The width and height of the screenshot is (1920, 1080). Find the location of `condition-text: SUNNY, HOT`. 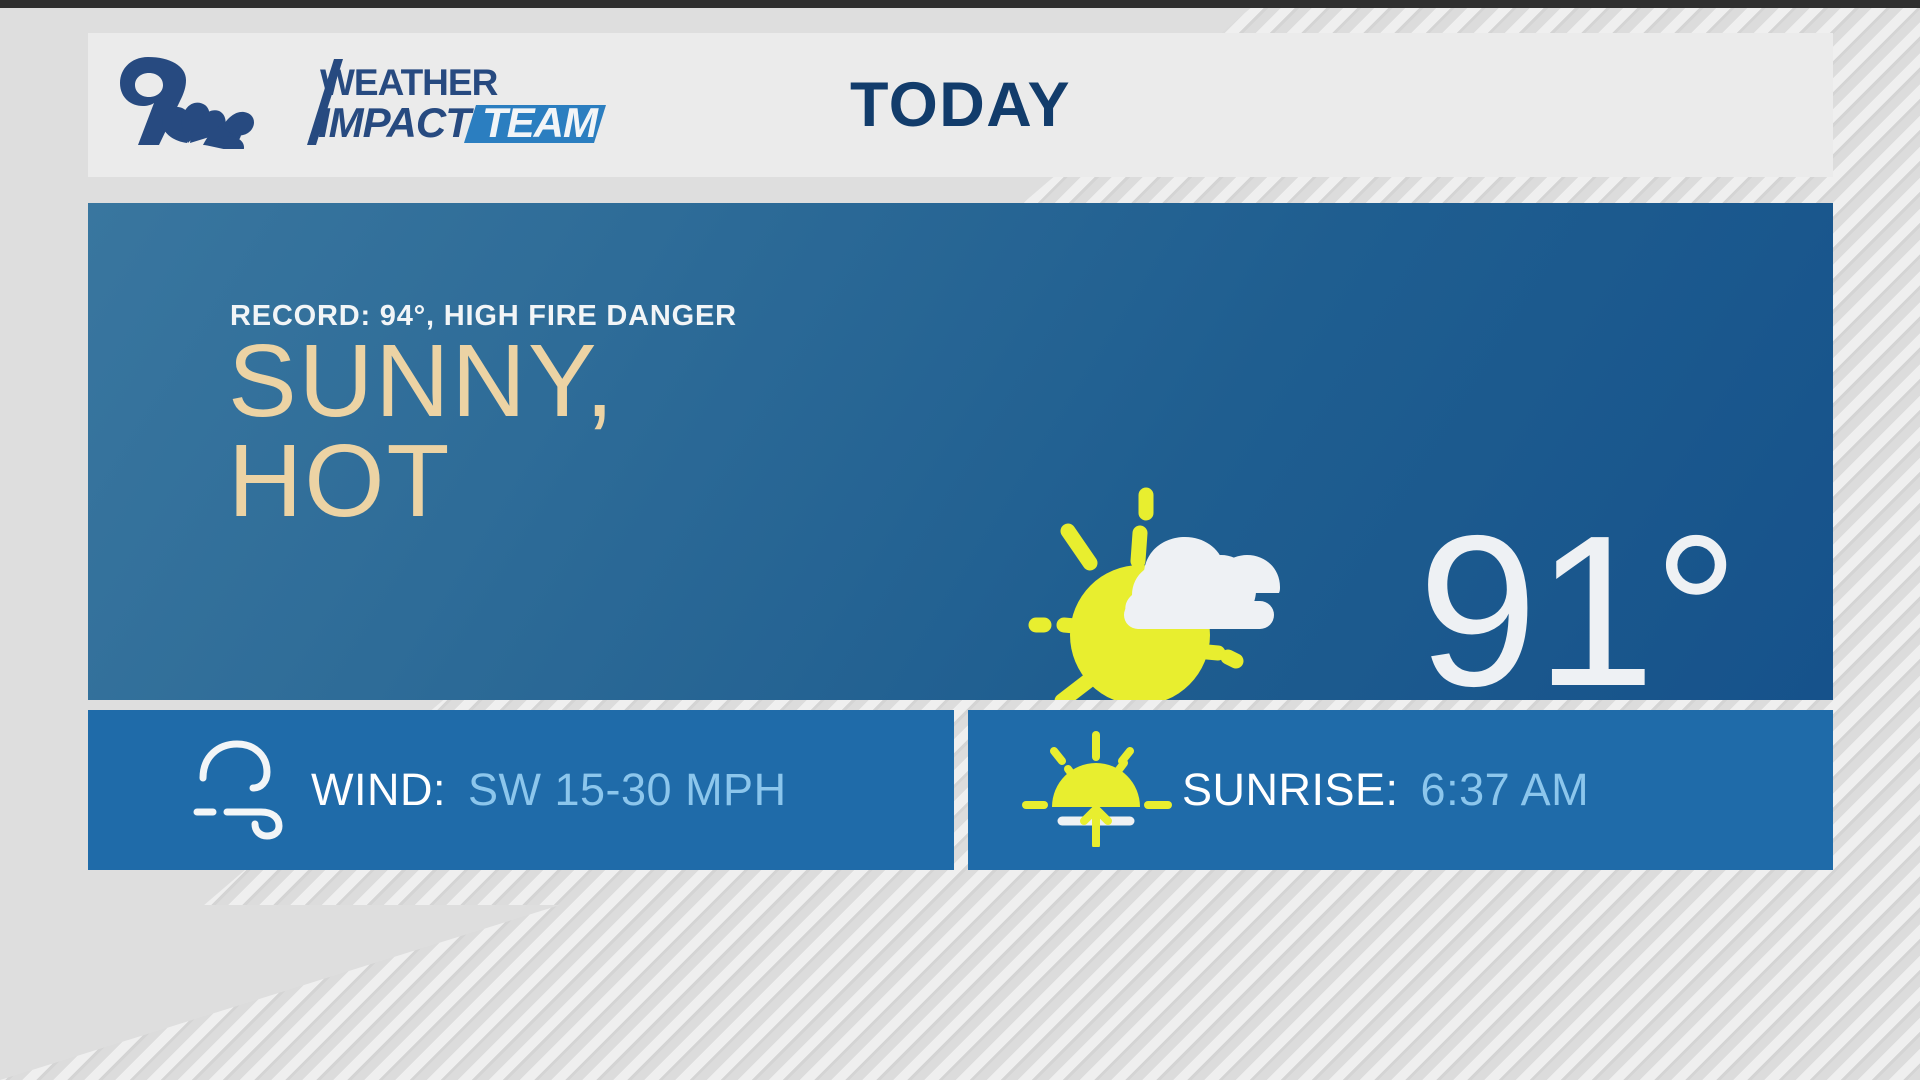

condition-text: SUNNY, HOT is located at coordinates (422, 430).